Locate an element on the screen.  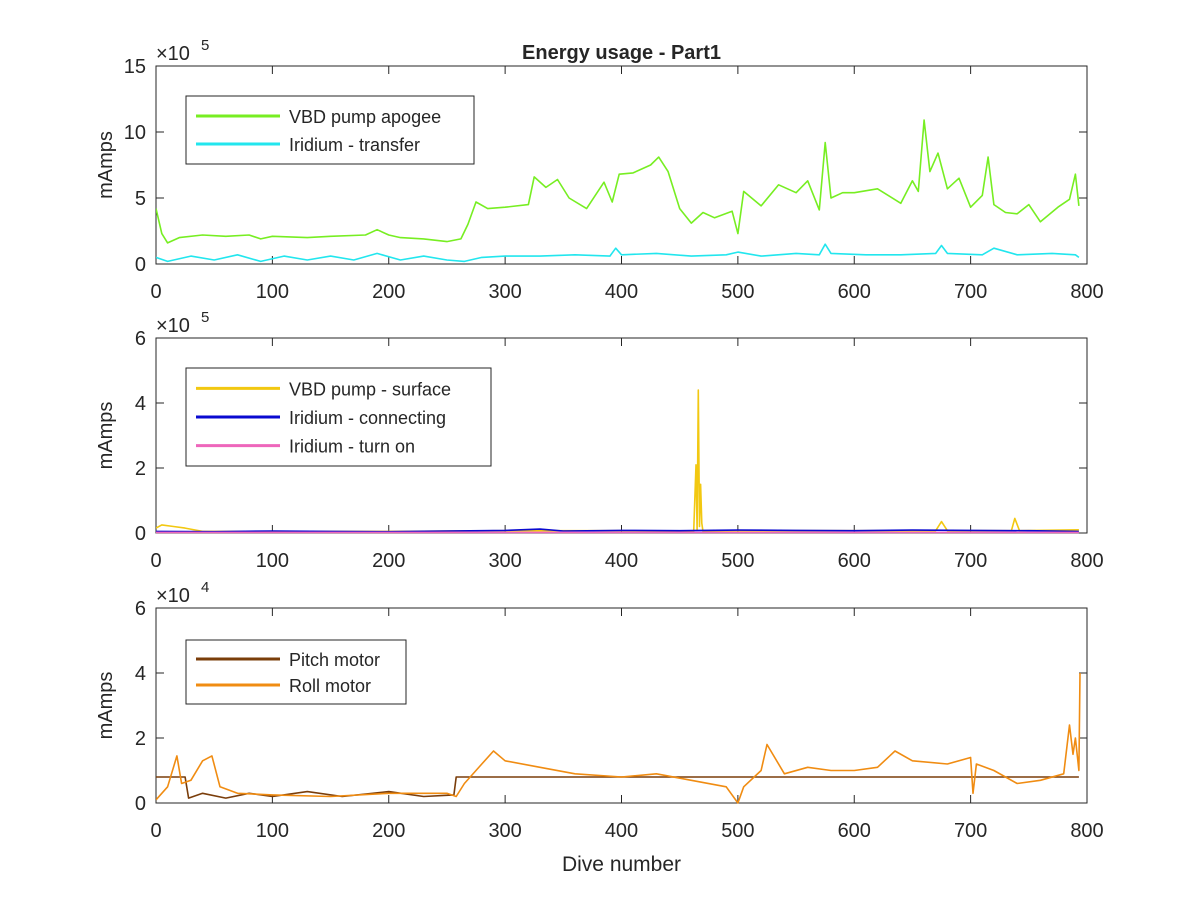
legend-label: Pitch motor is located at coordinates (334, 660).